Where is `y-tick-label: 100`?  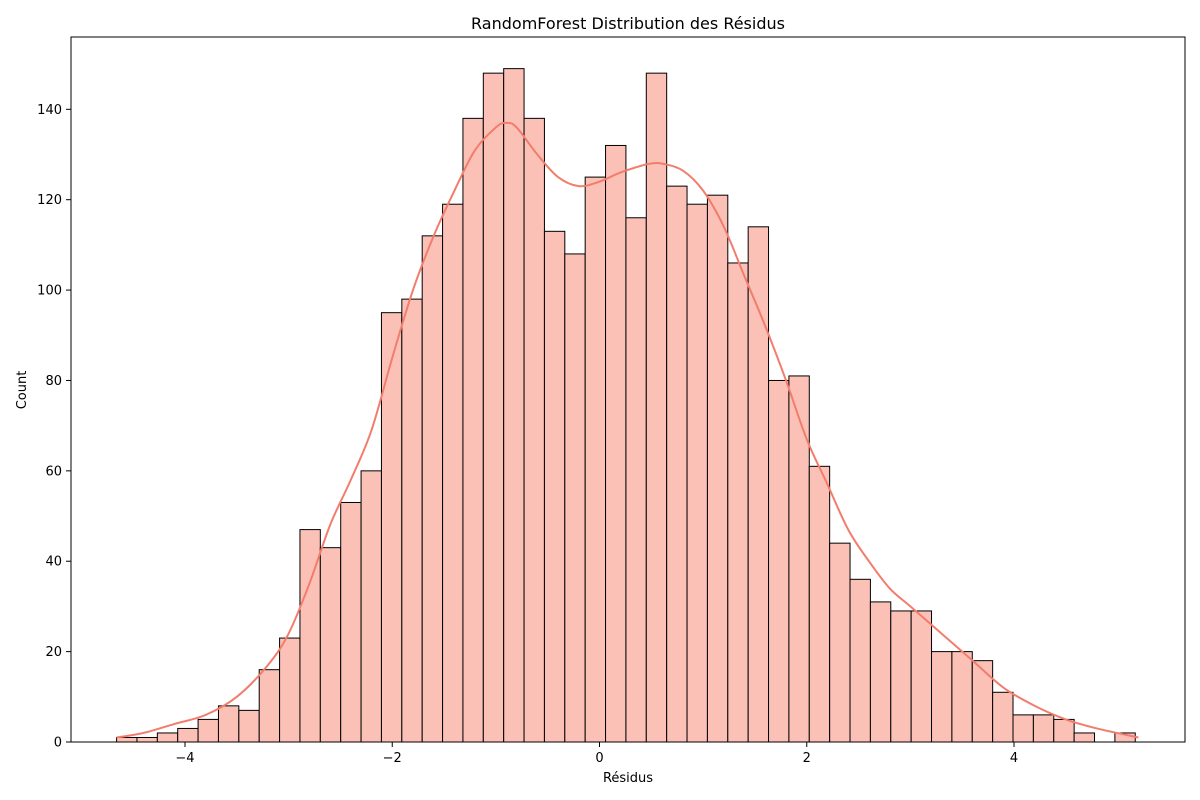 y-tick-label: 100 is located at coordinates (49, 291).